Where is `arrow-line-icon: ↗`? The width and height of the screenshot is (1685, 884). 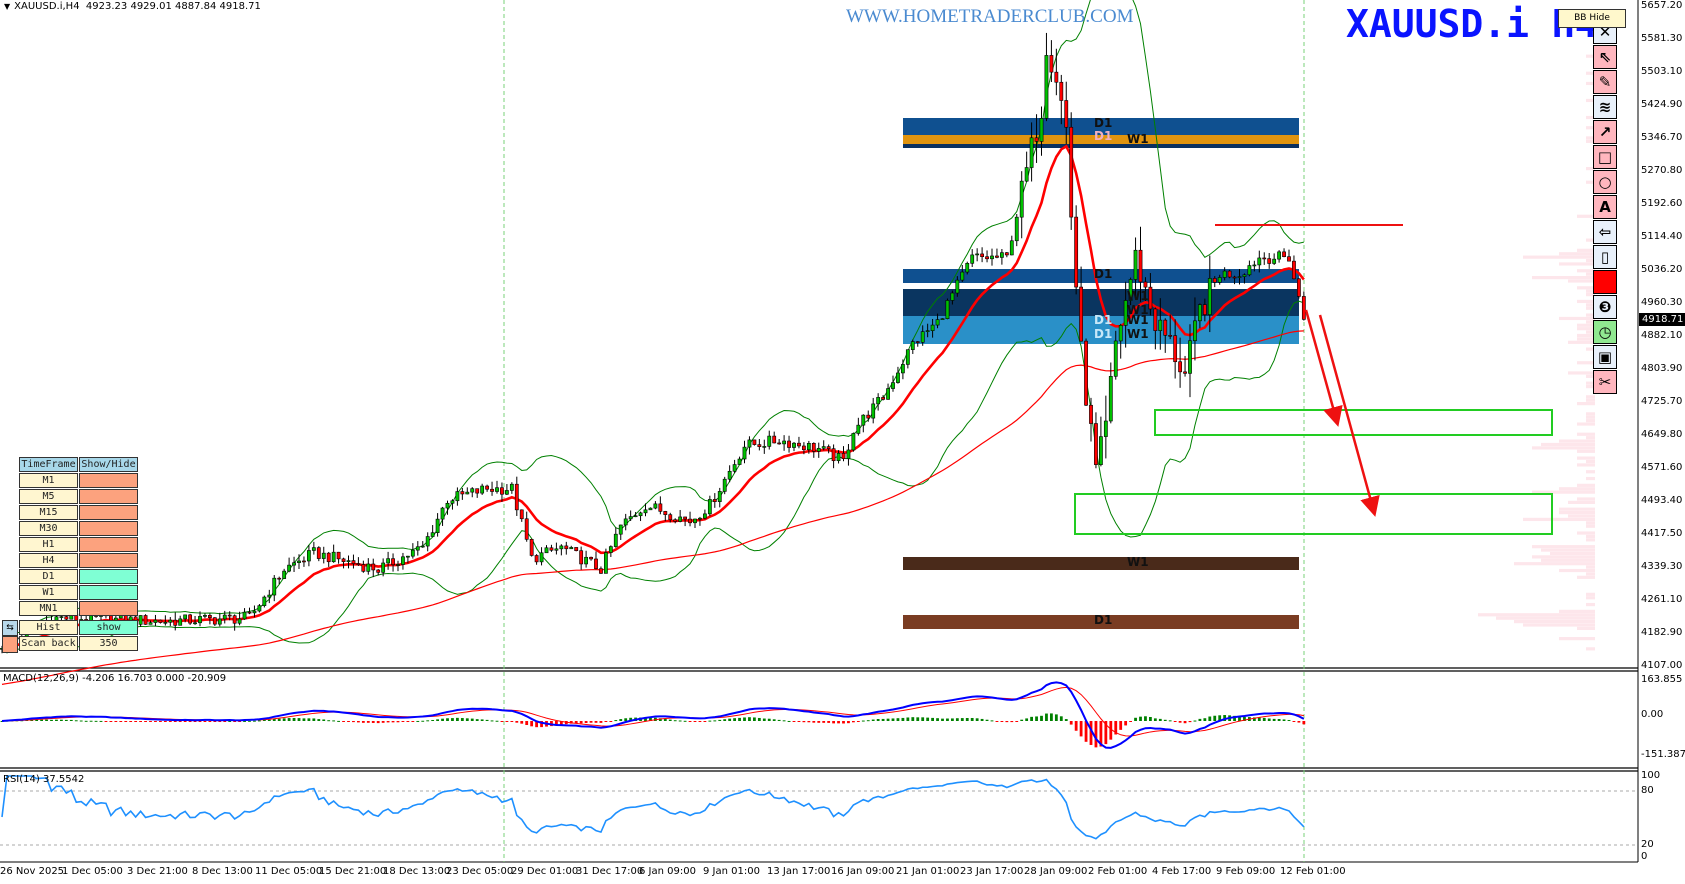
arrow-line-icon: ↗ is located at coordinates (1605, 132).